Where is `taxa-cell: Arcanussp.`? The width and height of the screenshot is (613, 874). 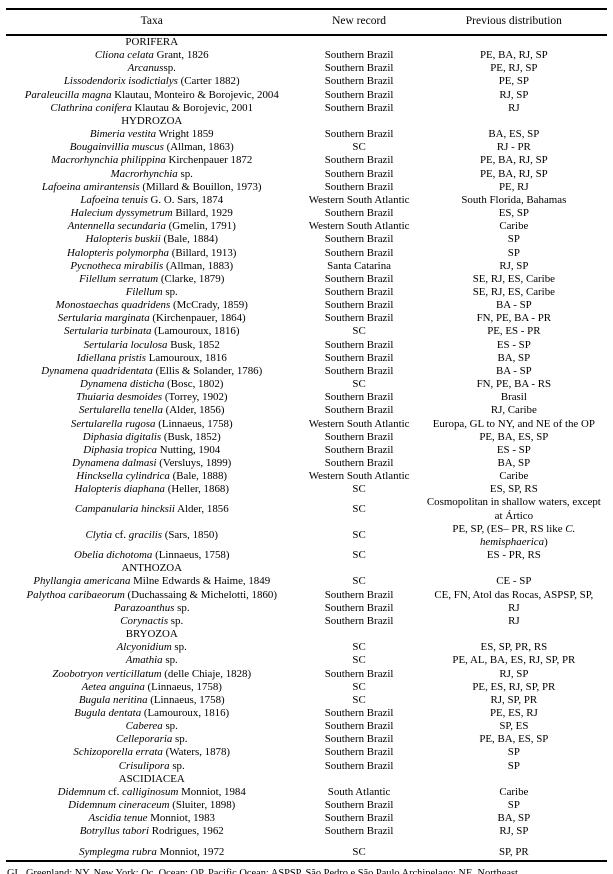
taxa-cell: Arcanussp. is located at coordinates (151, 68).